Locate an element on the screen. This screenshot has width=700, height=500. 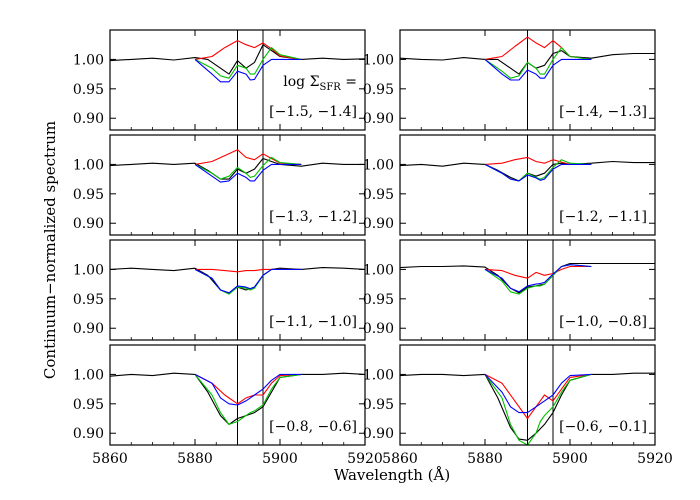
panel-8: 5860 5880 5900 5920 0.90 0.95 1.00 [−0.6, −0.1] is located at coordinates (518, 405).